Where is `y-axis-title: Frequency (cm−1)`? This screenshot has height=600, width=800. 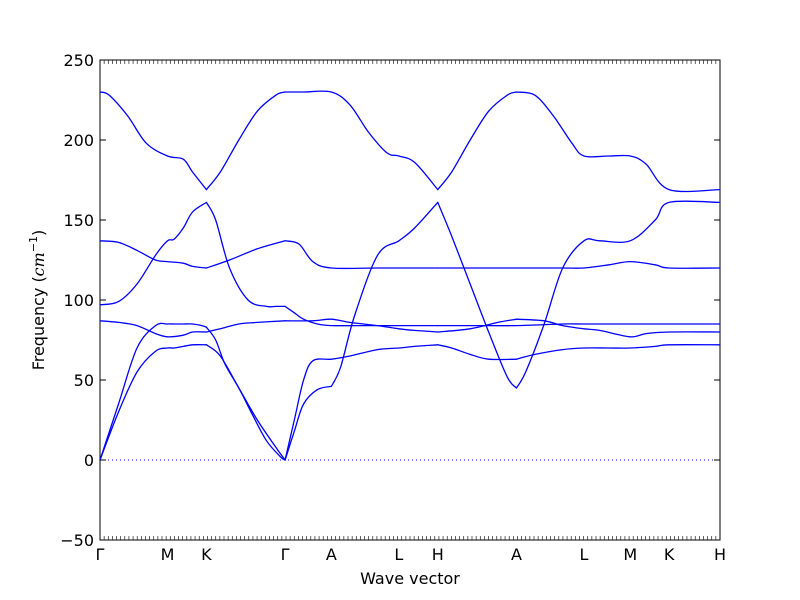 y-axis-title: Frequency (cm−1) is located at coordinates (37, 300).